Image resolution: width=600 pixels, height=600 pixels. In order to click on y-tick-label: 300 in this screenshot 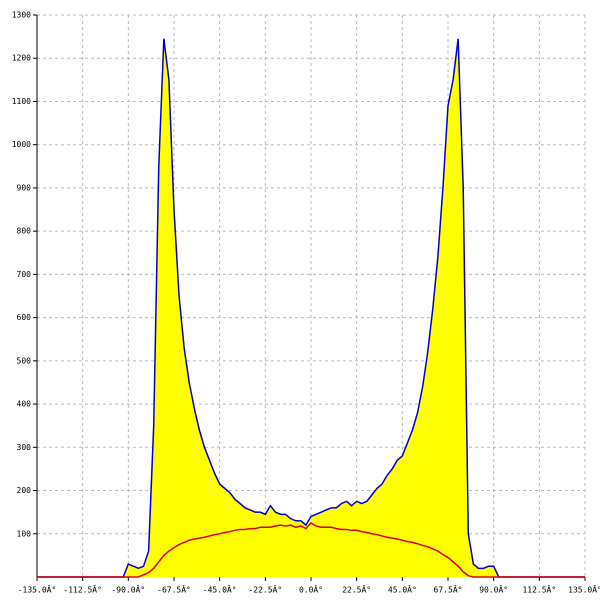, I will do `click(24, 447)`.